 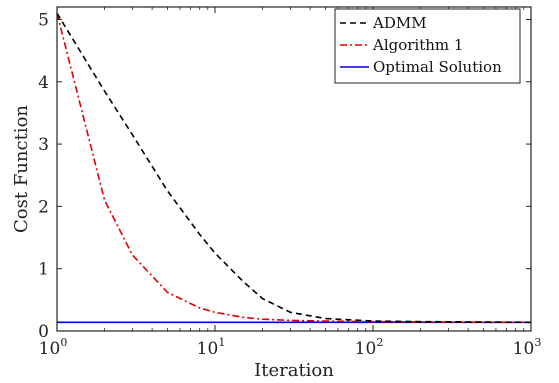 I want to click on y-tick-label: 1, so click(x=43, y=270).